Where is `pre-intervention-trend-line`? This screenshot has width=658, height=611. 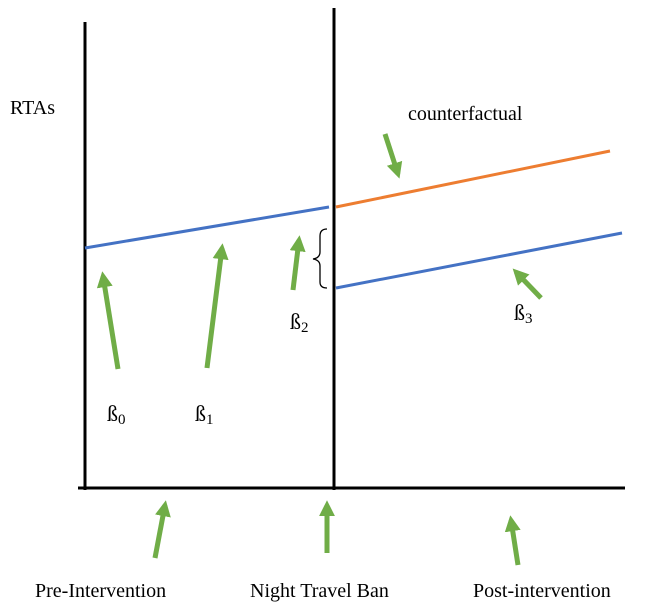 pre-intervention-trend-line is located at coordinates (207, 227).